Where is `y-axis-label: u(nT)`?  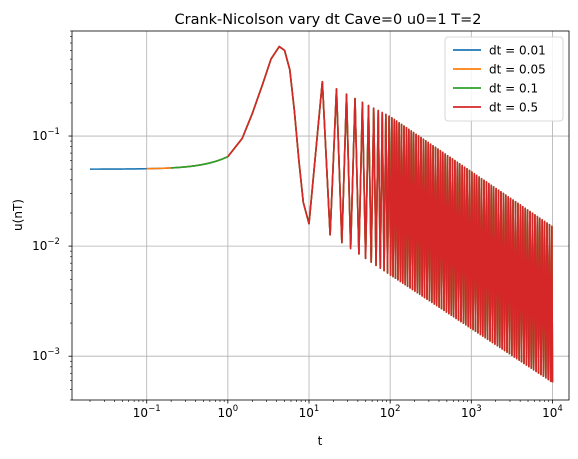
y-axis-label: u(nT) is located at coordinates (18, 215).